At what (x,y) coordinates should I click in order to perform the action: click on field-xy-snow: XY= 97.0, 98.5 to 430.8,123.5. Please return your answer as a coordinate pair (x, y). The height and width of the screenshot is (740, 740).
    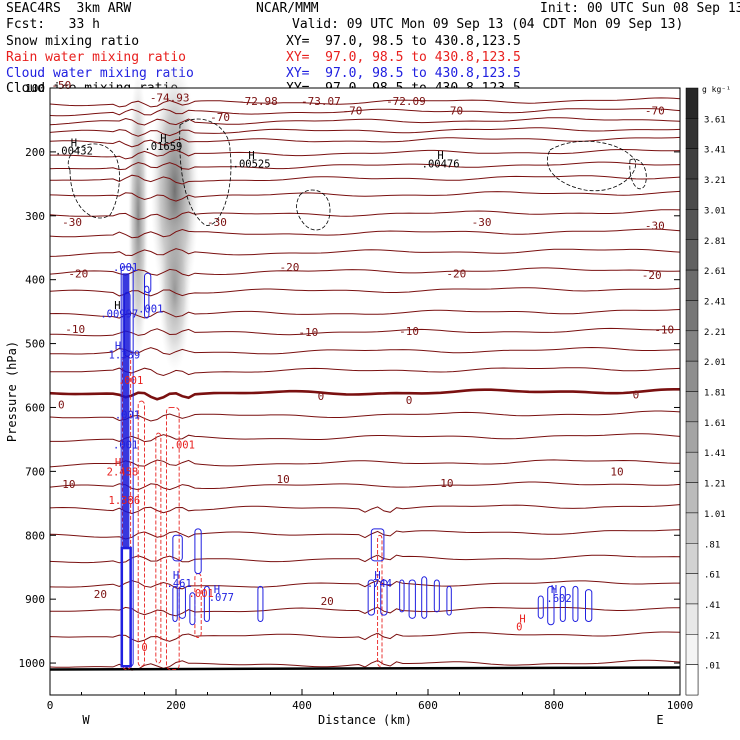
    Looking at the image, I should click on (403, 41).